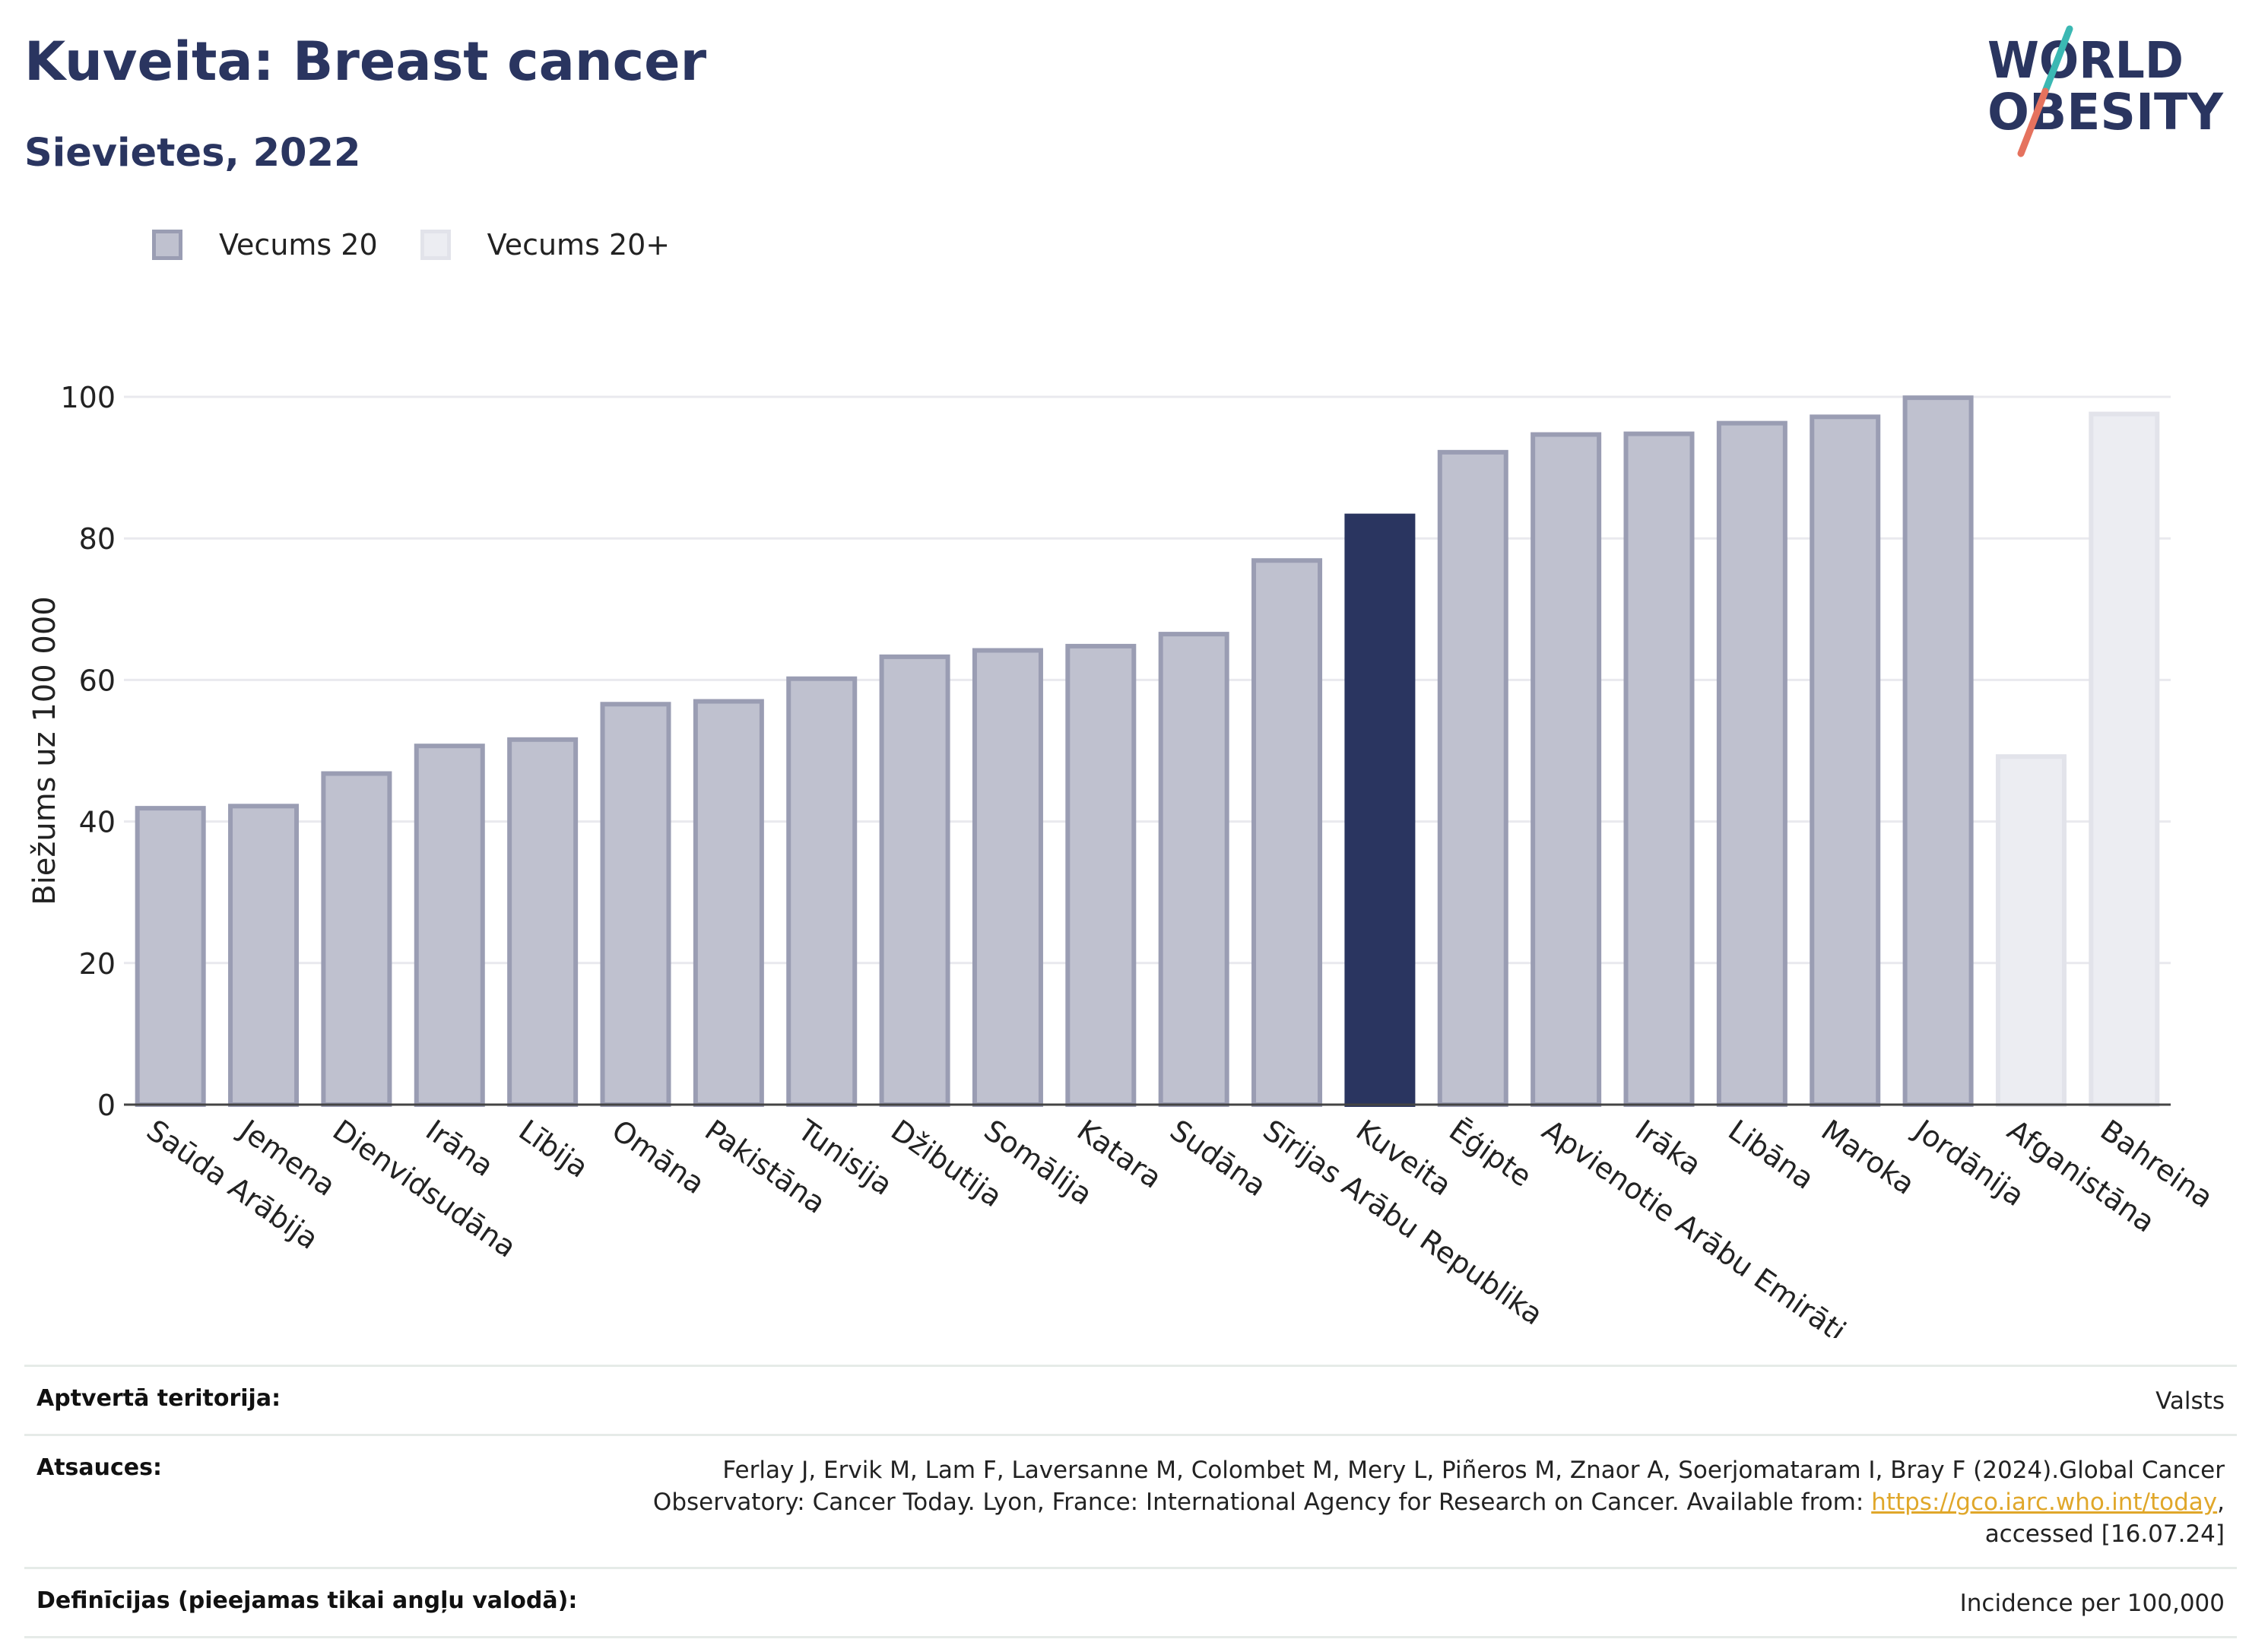 Image resolution: width=2249 pixels, height=1652 pixels. I want to click on x-tick-label: Maroka, so click(1868, 1157).